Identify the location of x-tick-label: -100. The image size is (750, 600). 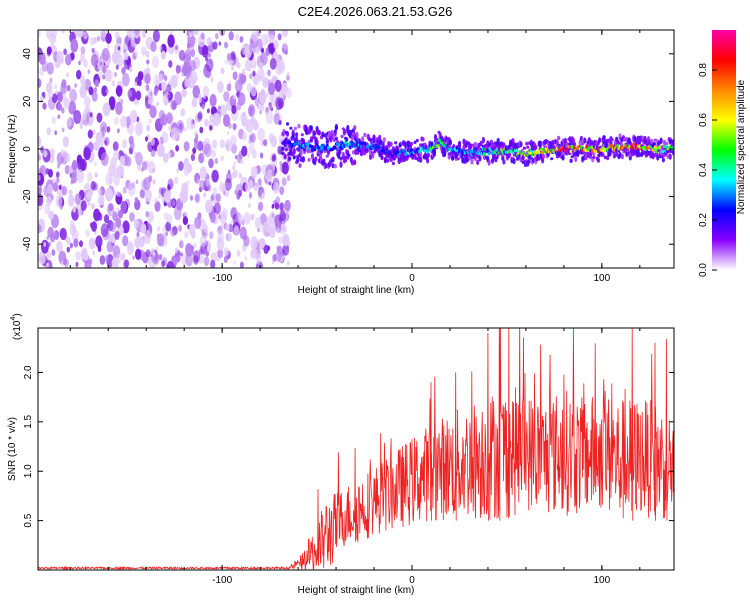
(222, 278).